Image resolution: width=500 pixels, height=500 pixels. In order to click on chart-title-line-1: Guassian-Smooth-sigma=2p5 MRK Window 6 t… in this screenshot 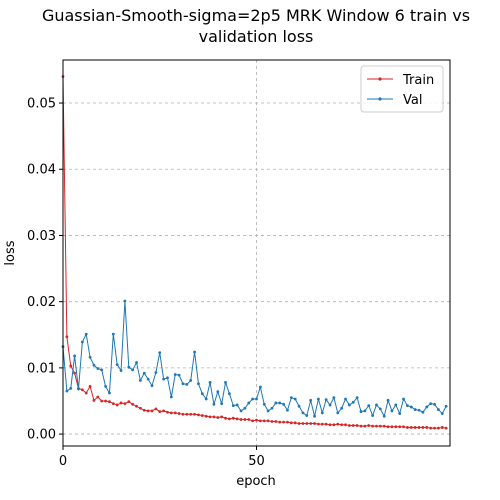, I will do `click(256, 15)`.